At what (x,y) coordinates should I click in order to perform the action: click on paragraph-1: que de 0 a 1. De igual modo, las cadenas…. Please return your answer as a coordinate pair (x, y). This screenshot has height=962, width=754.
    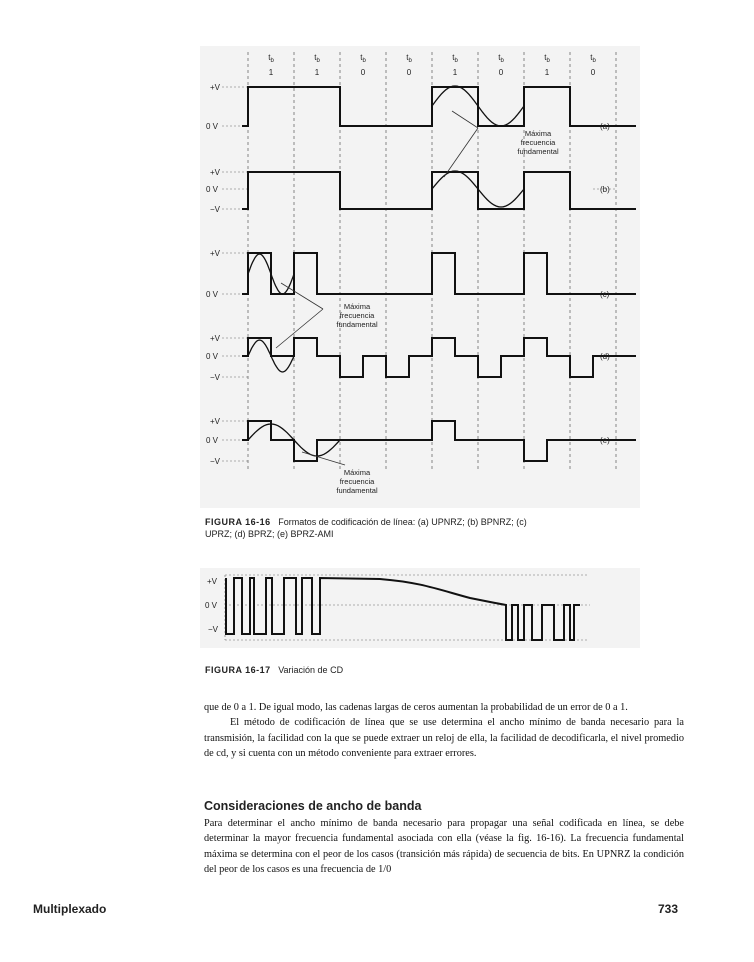
    Looking at the image, I should click on (416, 707).